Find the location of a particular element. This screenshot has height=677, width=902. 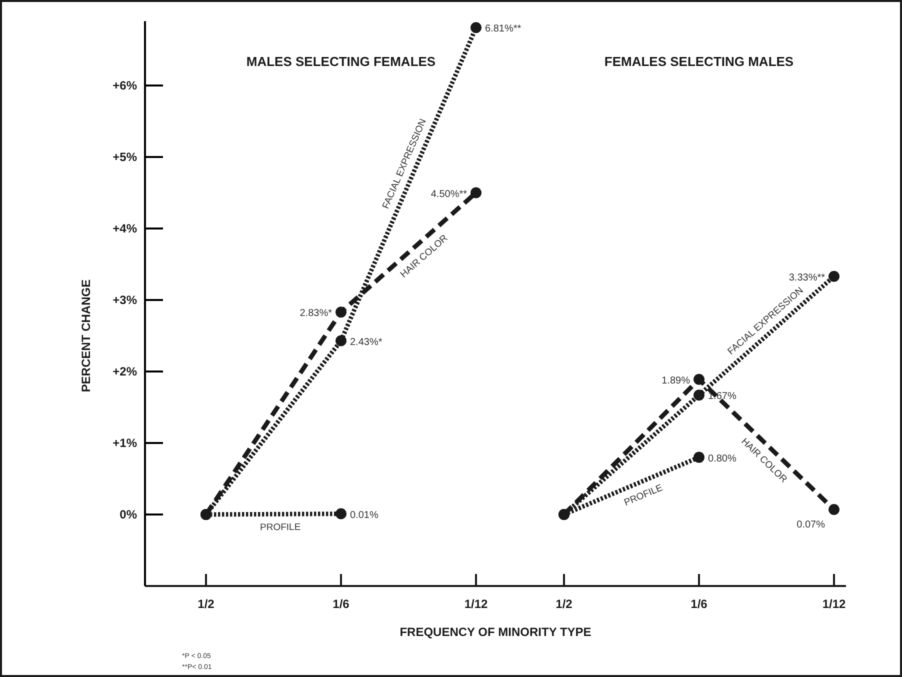

y-tick-label: 0% is located at coordinates (129, 515).